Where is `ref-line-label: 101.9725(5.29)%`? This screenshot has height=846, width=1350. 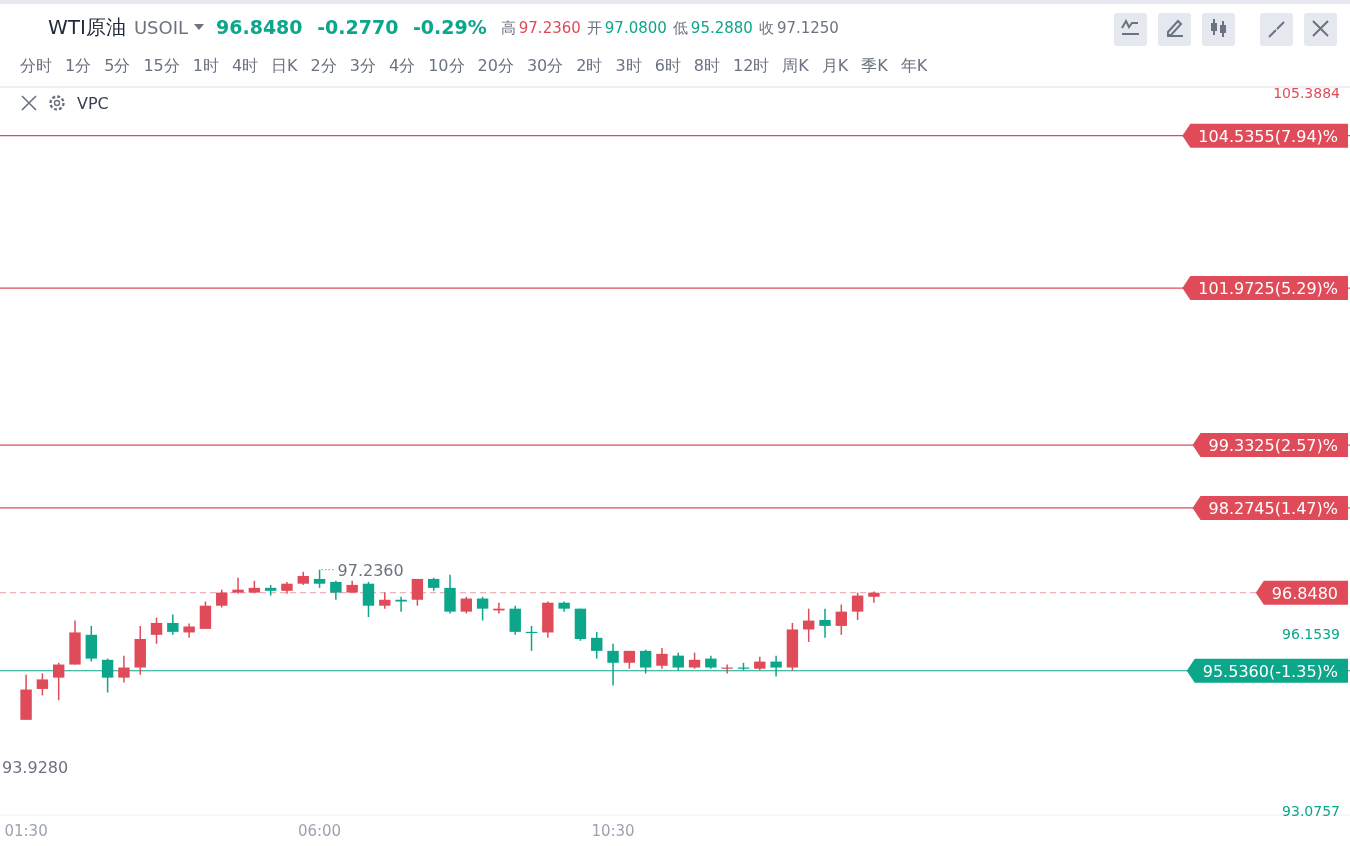
ref-line-label: 101.9725(5.29)% is located at coordinates (1268, 289).